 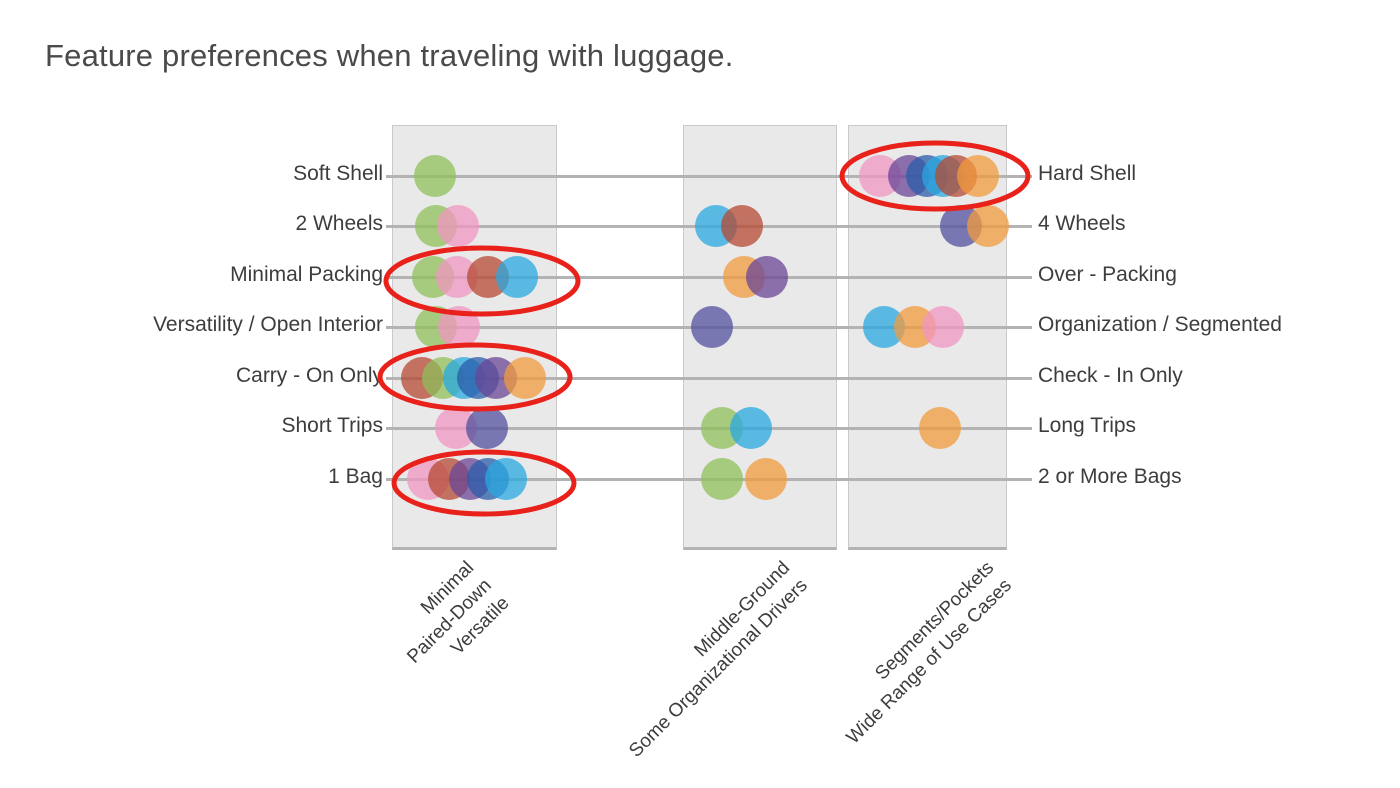 I want to click on row-label-left: Soft Shell, so click(x=338, y=173).